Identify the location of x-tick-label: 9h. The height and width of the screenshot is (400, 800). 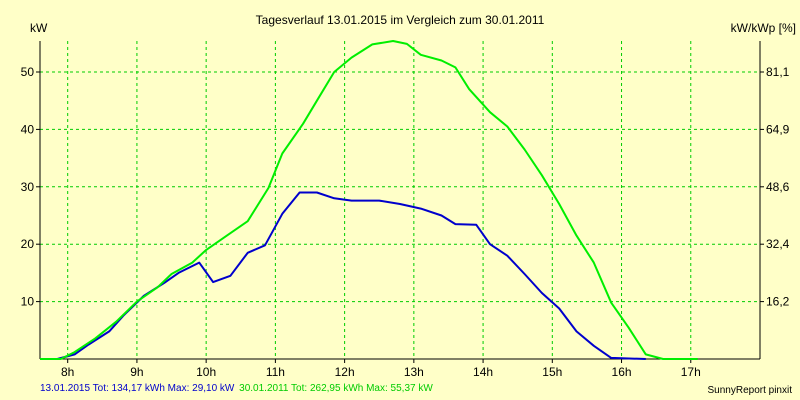
(136, 372).